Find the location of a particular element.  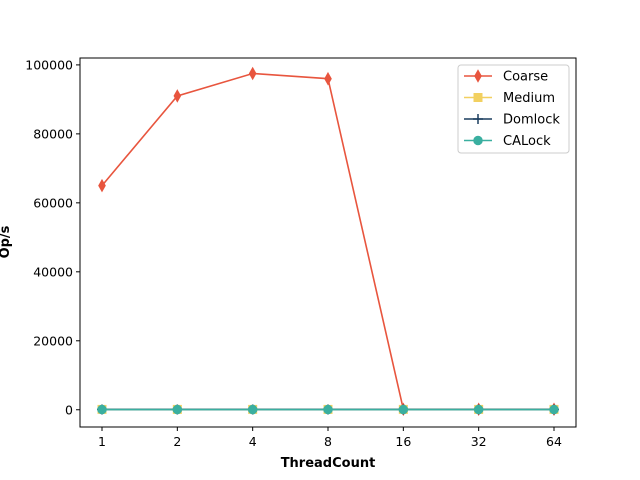

y-axis: 0 20000 40000 60000 80000 100000 is located at coordinates (52, 237).